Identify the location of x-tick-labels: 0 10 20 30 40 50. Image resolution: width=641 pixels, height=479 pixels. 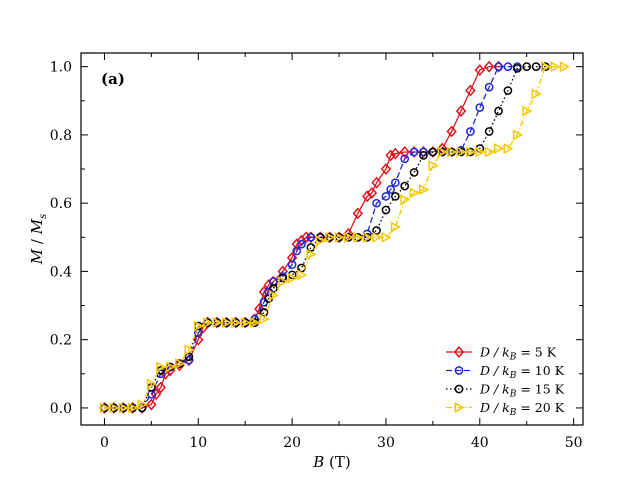
(341, 443).